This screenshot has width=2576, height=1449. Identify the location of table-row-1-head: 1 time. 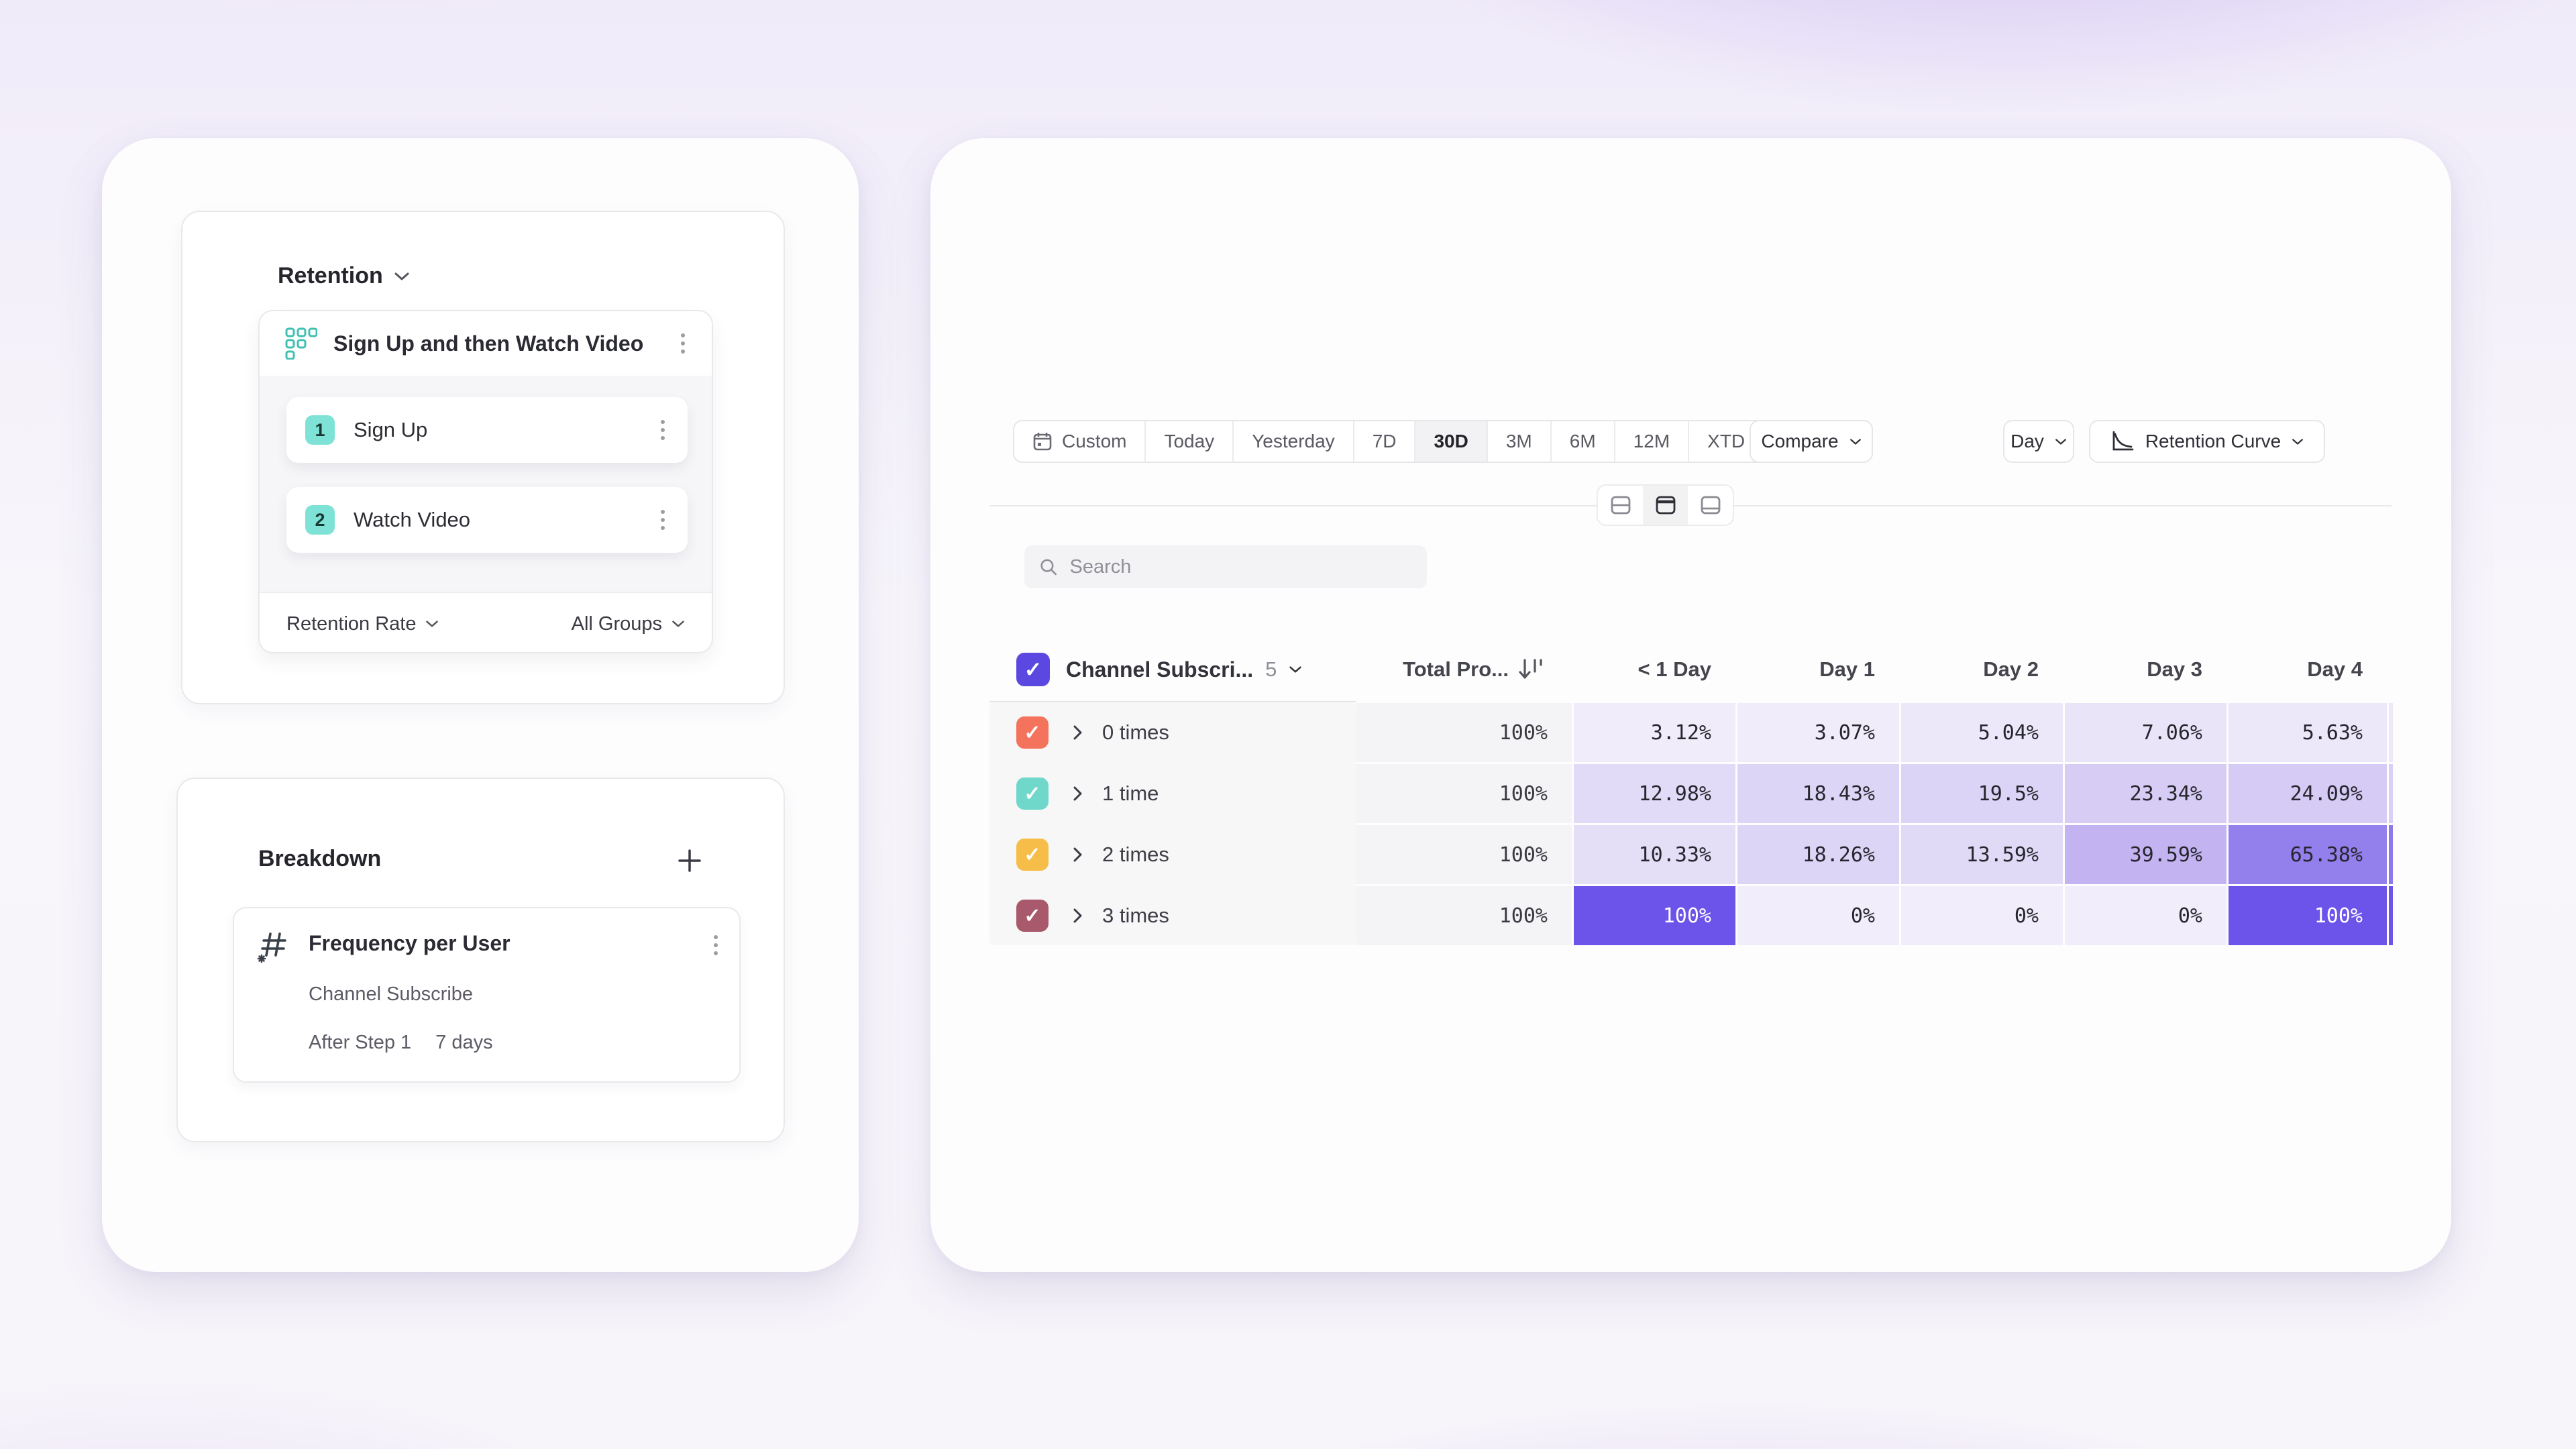
(1172, 793).